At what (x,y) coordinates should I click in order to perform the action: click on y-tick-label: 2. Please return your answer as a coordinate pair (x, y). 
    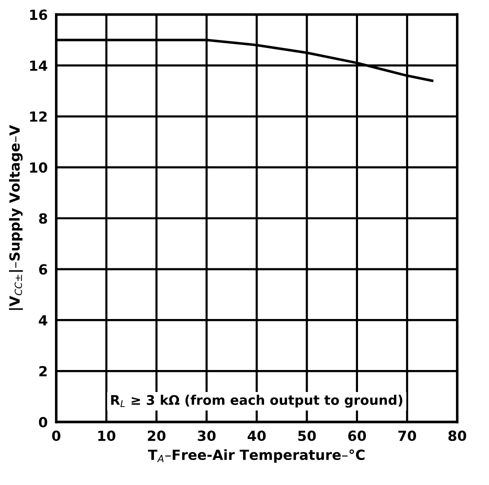
    Looking at the image, I should click on (43, 371).